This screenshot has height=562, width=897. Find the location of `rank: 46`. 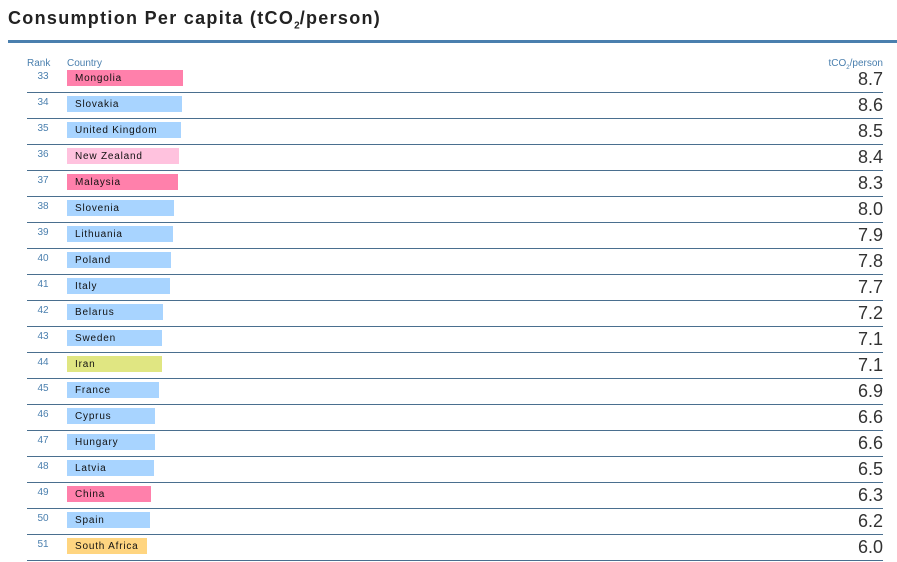

rank: 46 is located at coordinates (43, 414).